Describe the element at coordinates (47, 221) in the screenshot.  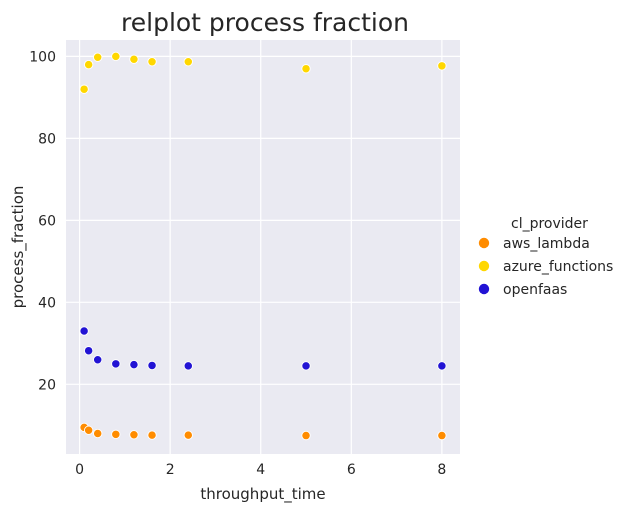
I see `y-tick-label: 60` at that location.